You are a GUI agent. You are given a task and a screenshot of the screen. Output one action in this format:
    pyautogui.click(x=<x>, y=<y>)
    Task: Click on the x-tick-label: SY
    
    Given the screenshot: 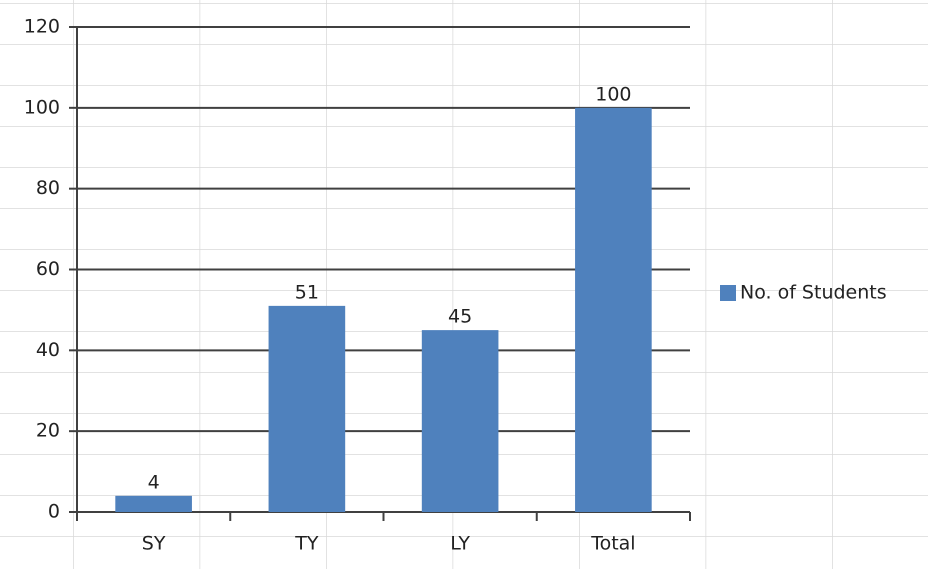 What is the action you would take?
    pyautogui.click(x=154, y=544)
    